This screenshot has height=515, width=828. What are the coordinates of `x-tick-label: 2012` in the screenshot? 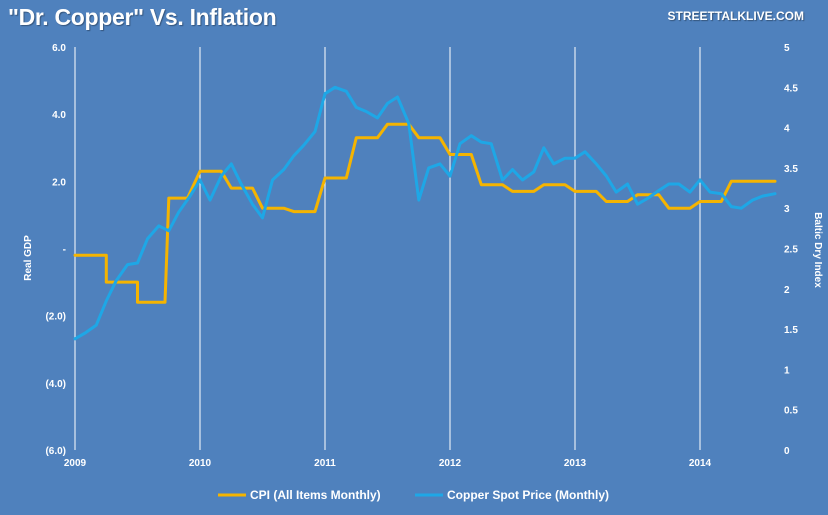 It's located at (450, 463).